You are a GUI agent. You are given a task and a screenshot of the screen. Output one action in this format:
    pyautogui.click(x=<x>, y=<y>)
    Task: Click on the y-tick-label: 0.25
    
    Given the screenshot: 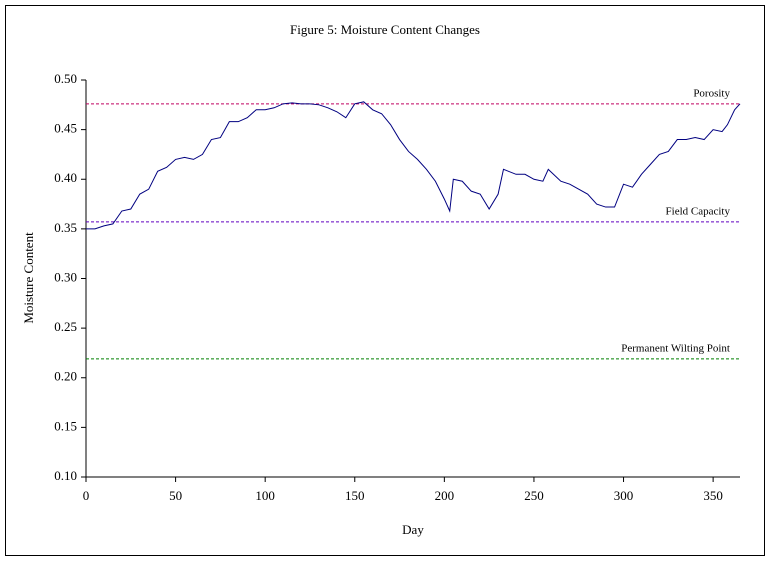 What is the action you would take?
    pyautogui.click(x=65, y=326)
    